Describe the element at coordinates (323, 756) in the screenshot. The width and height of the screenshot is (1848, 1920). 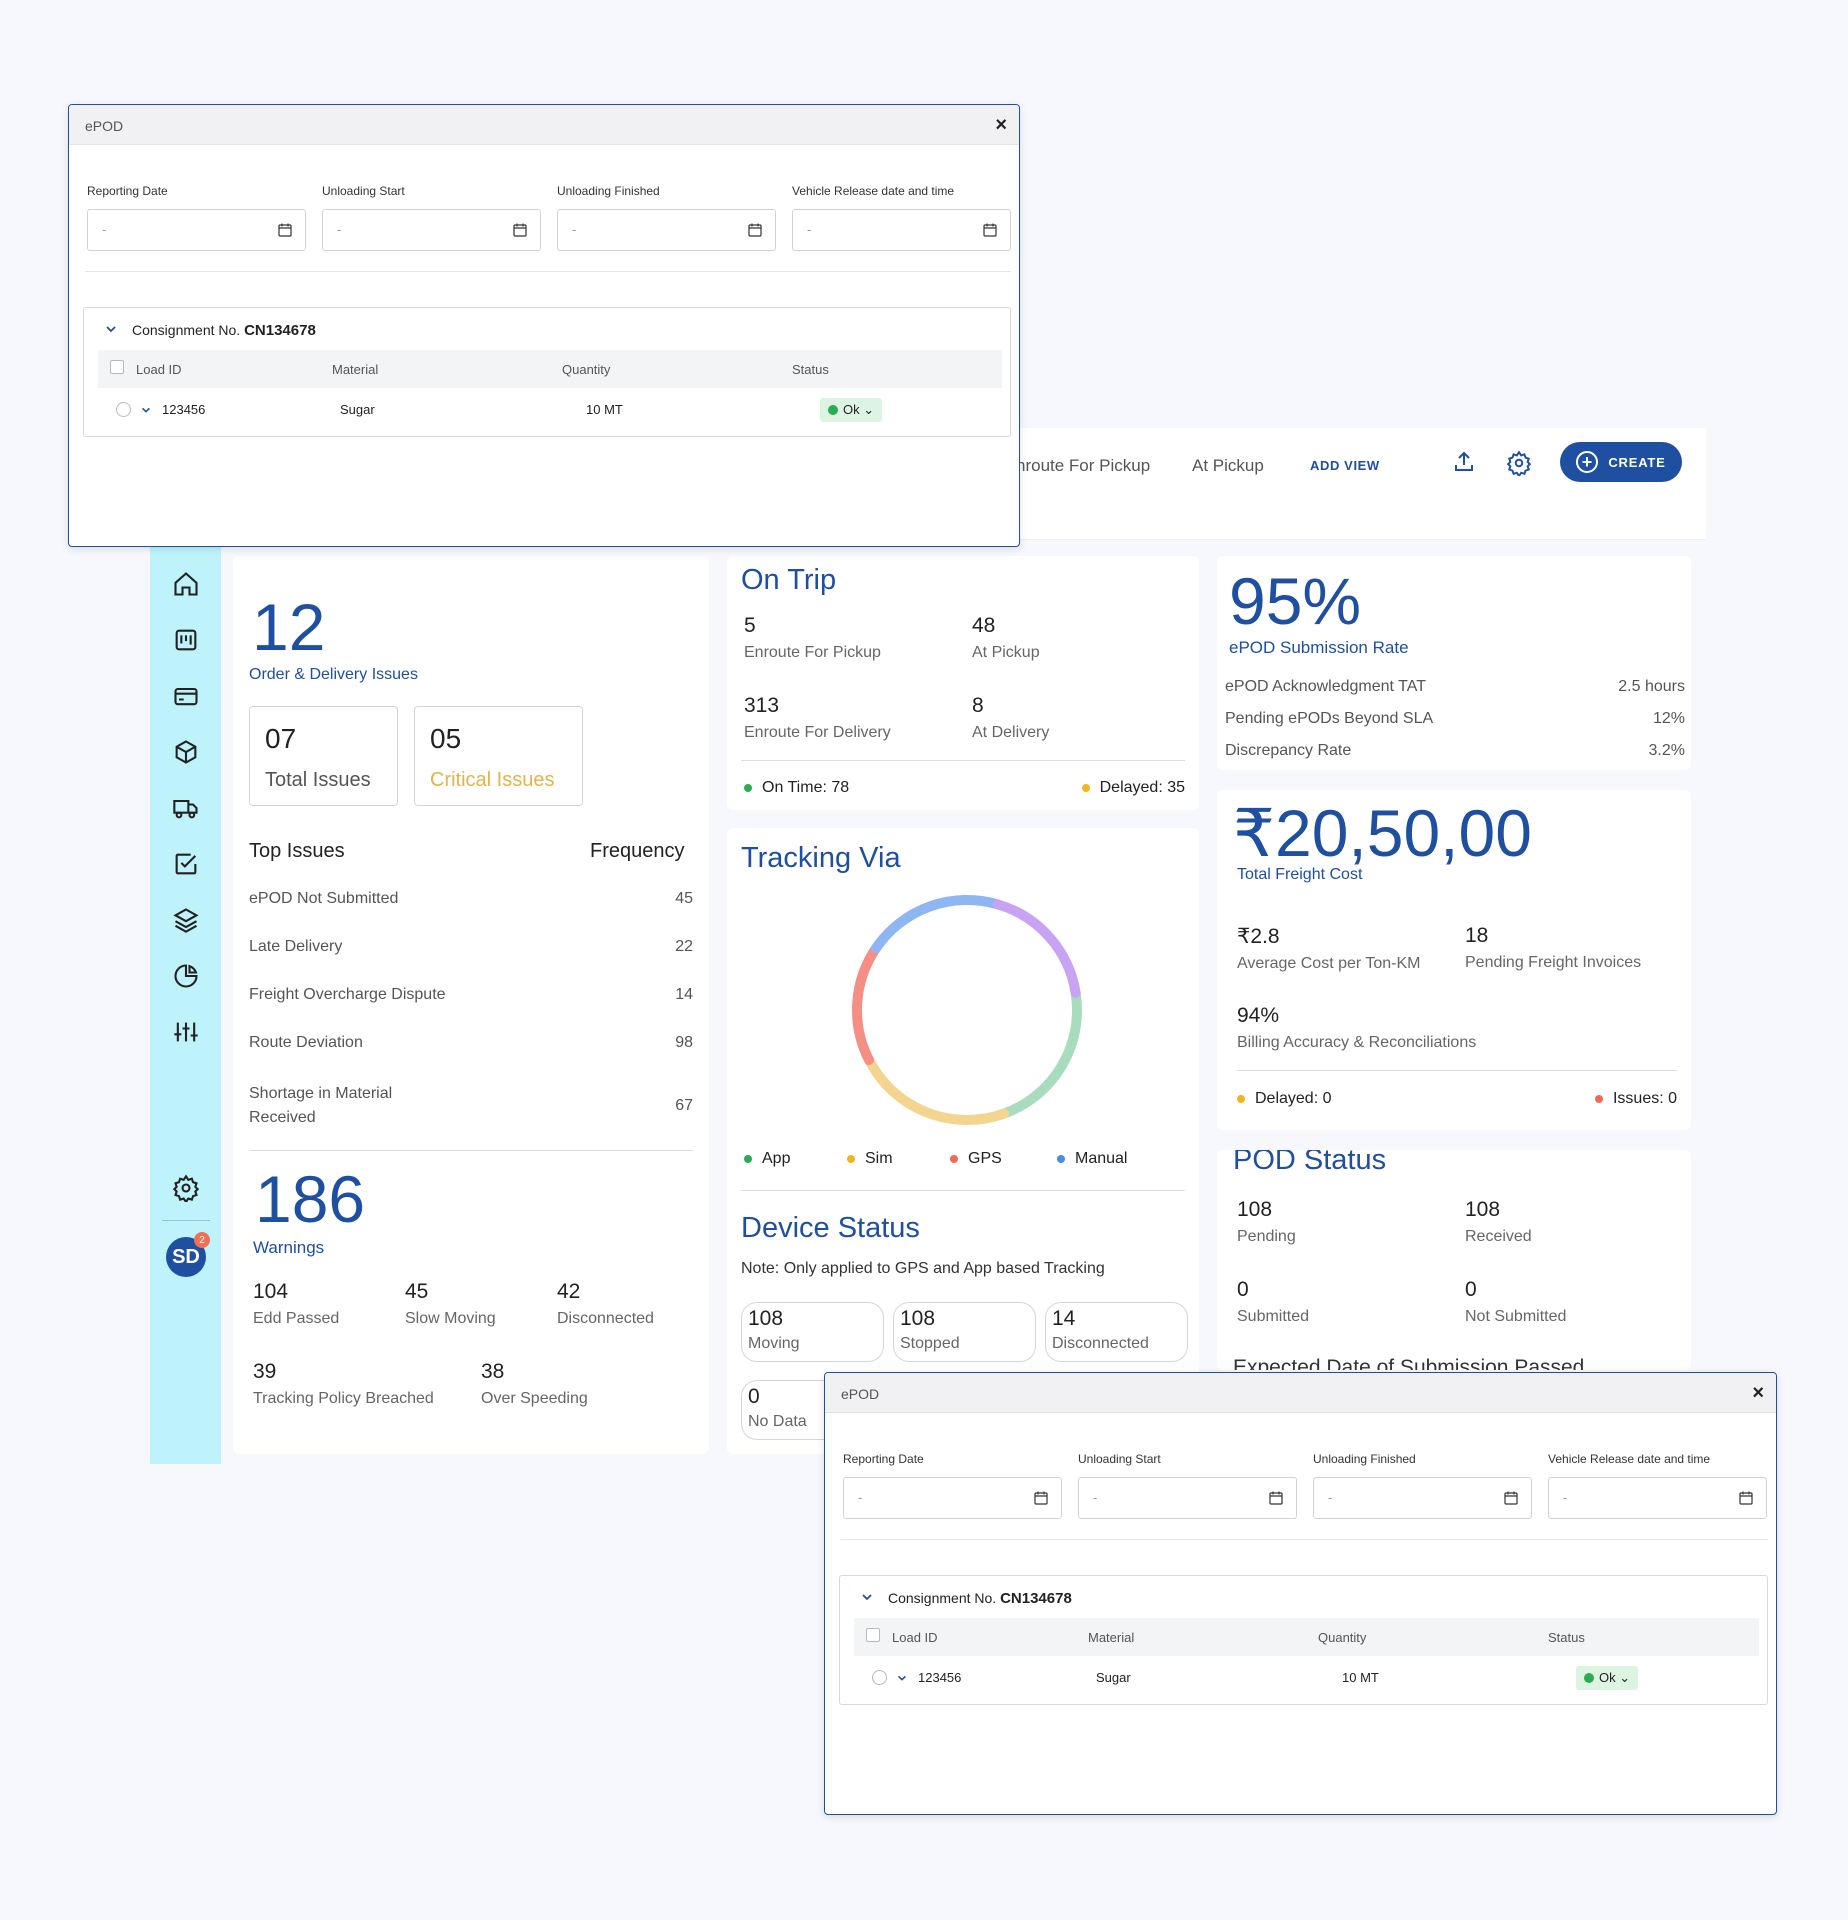
I see `total-issues-box: 07 Total Issues` at that location.